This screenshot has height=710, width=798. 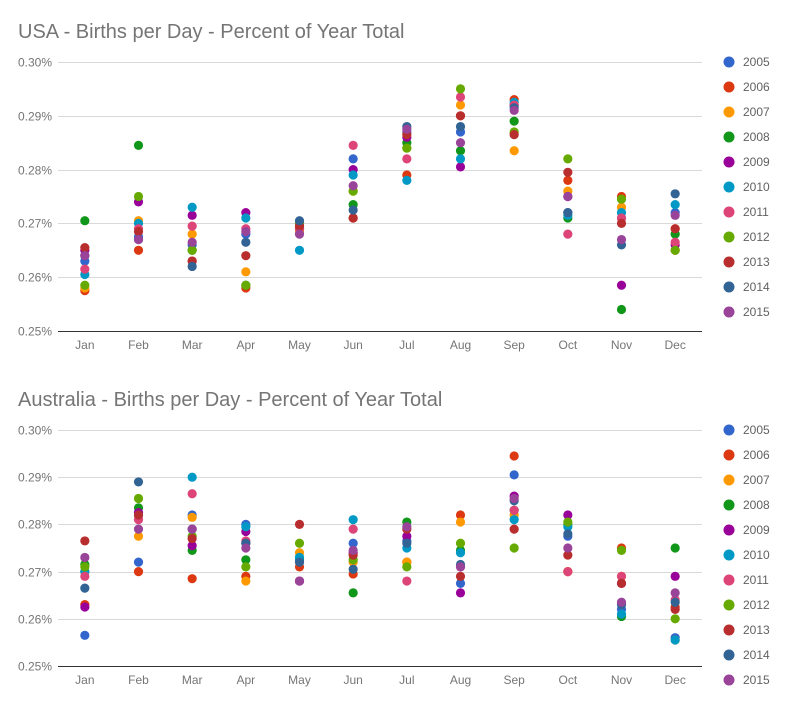 I want to click on y-tick-label: 0.28%, so click(x=35, y=171).